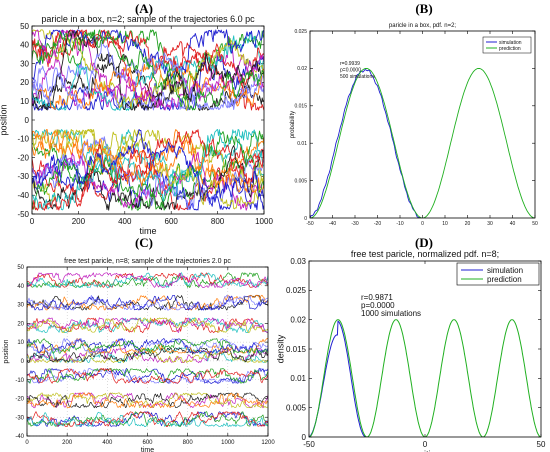 The height and width of the screenshot is (452, 550). What do you see at coordinates (305, 219) in the screenshot?
I see `y-tick-label-b: 0` at bounding box center [305, 219].